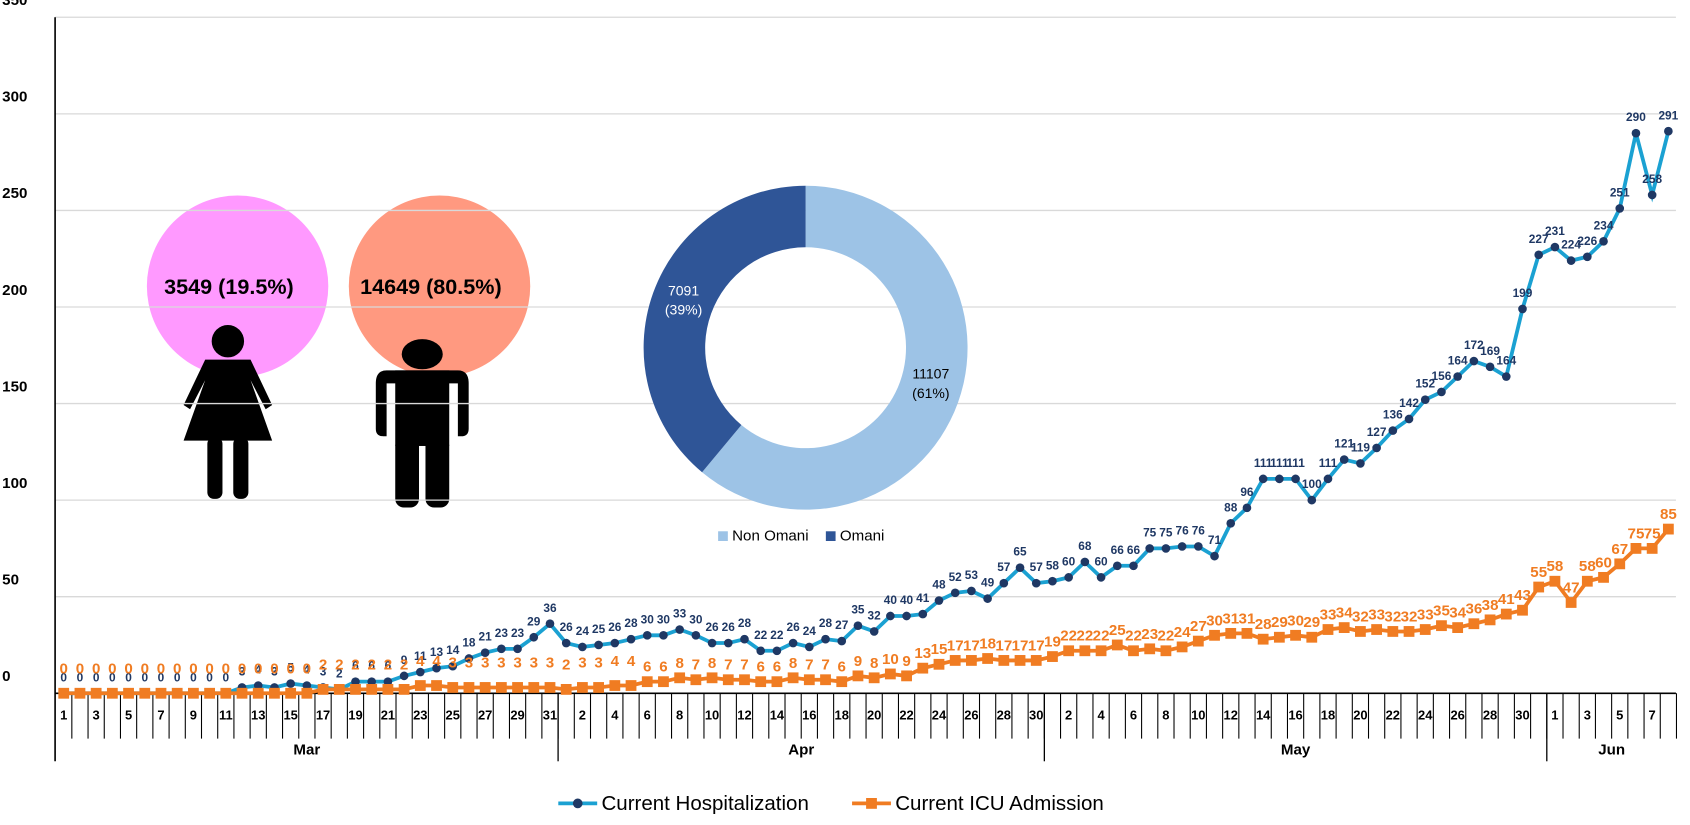  What do you see at coordinates (518, 633) in the screenshot?
I see `data-label: 23` at bounding box center [518, 633].